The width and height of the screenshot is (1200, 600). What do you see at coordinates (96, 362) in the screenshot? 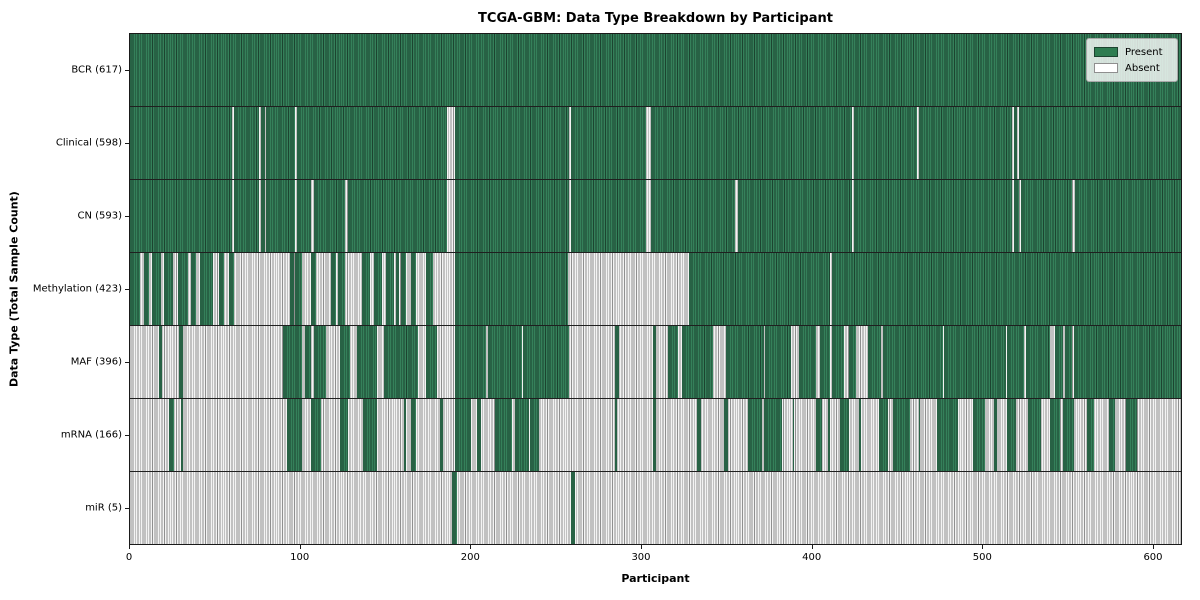
I see `y-tick-label-maf: MAF (396)` at bounding box center [96, 362].